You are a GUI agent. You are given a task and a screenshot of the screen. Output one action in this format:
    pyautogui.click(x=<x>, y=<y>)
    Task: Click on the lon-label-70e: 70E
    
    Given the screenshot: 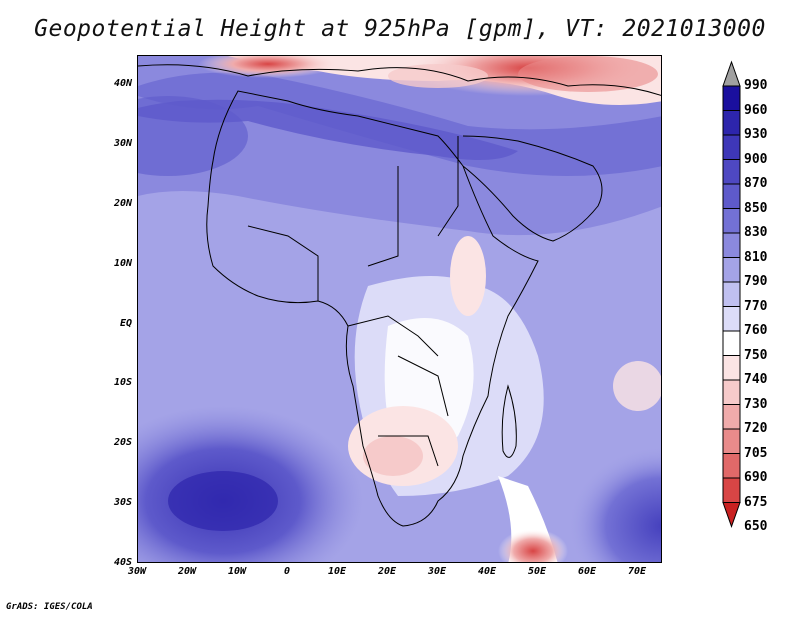 What is the action you would take?
    pyautogui.click(x=637, y=571)
    